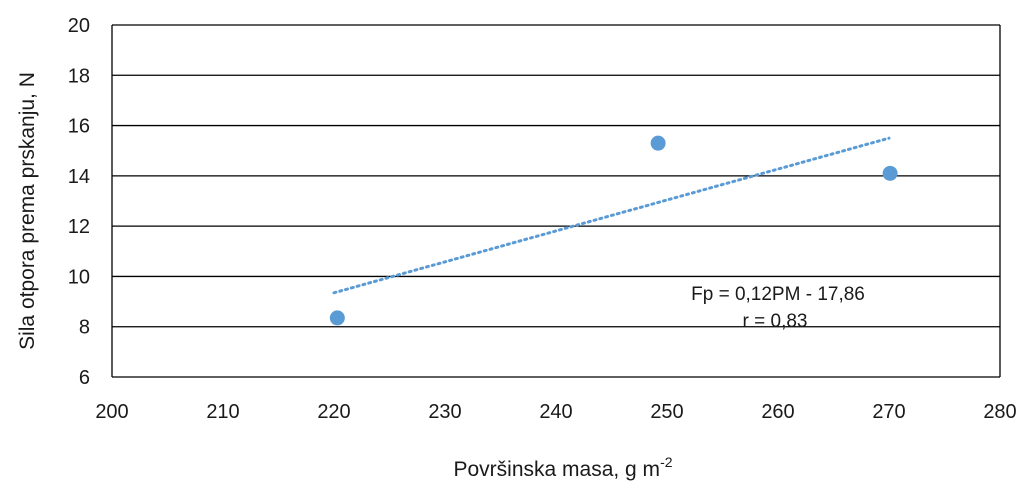 This screenshot has height=488, width=1025. I want to click on x-tick-label: 260, so click(777, 412).